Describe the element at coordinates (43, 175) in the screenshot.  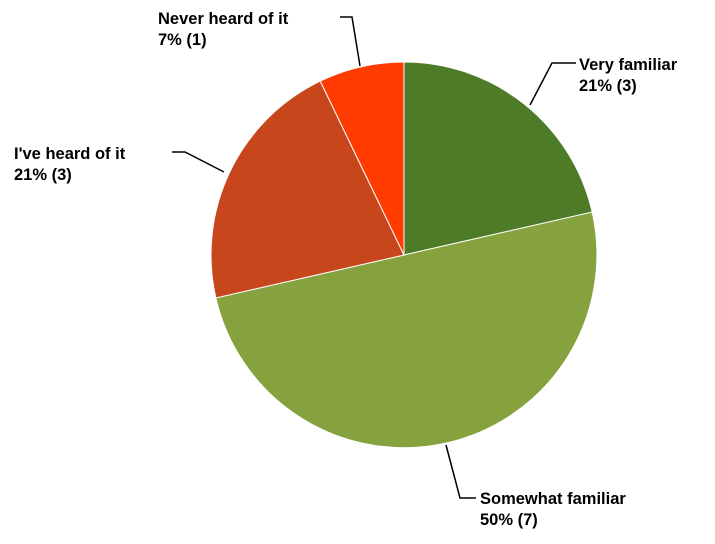
I see `slice-percent-i-ve-heard-of-it: 21% (3)` at that location.